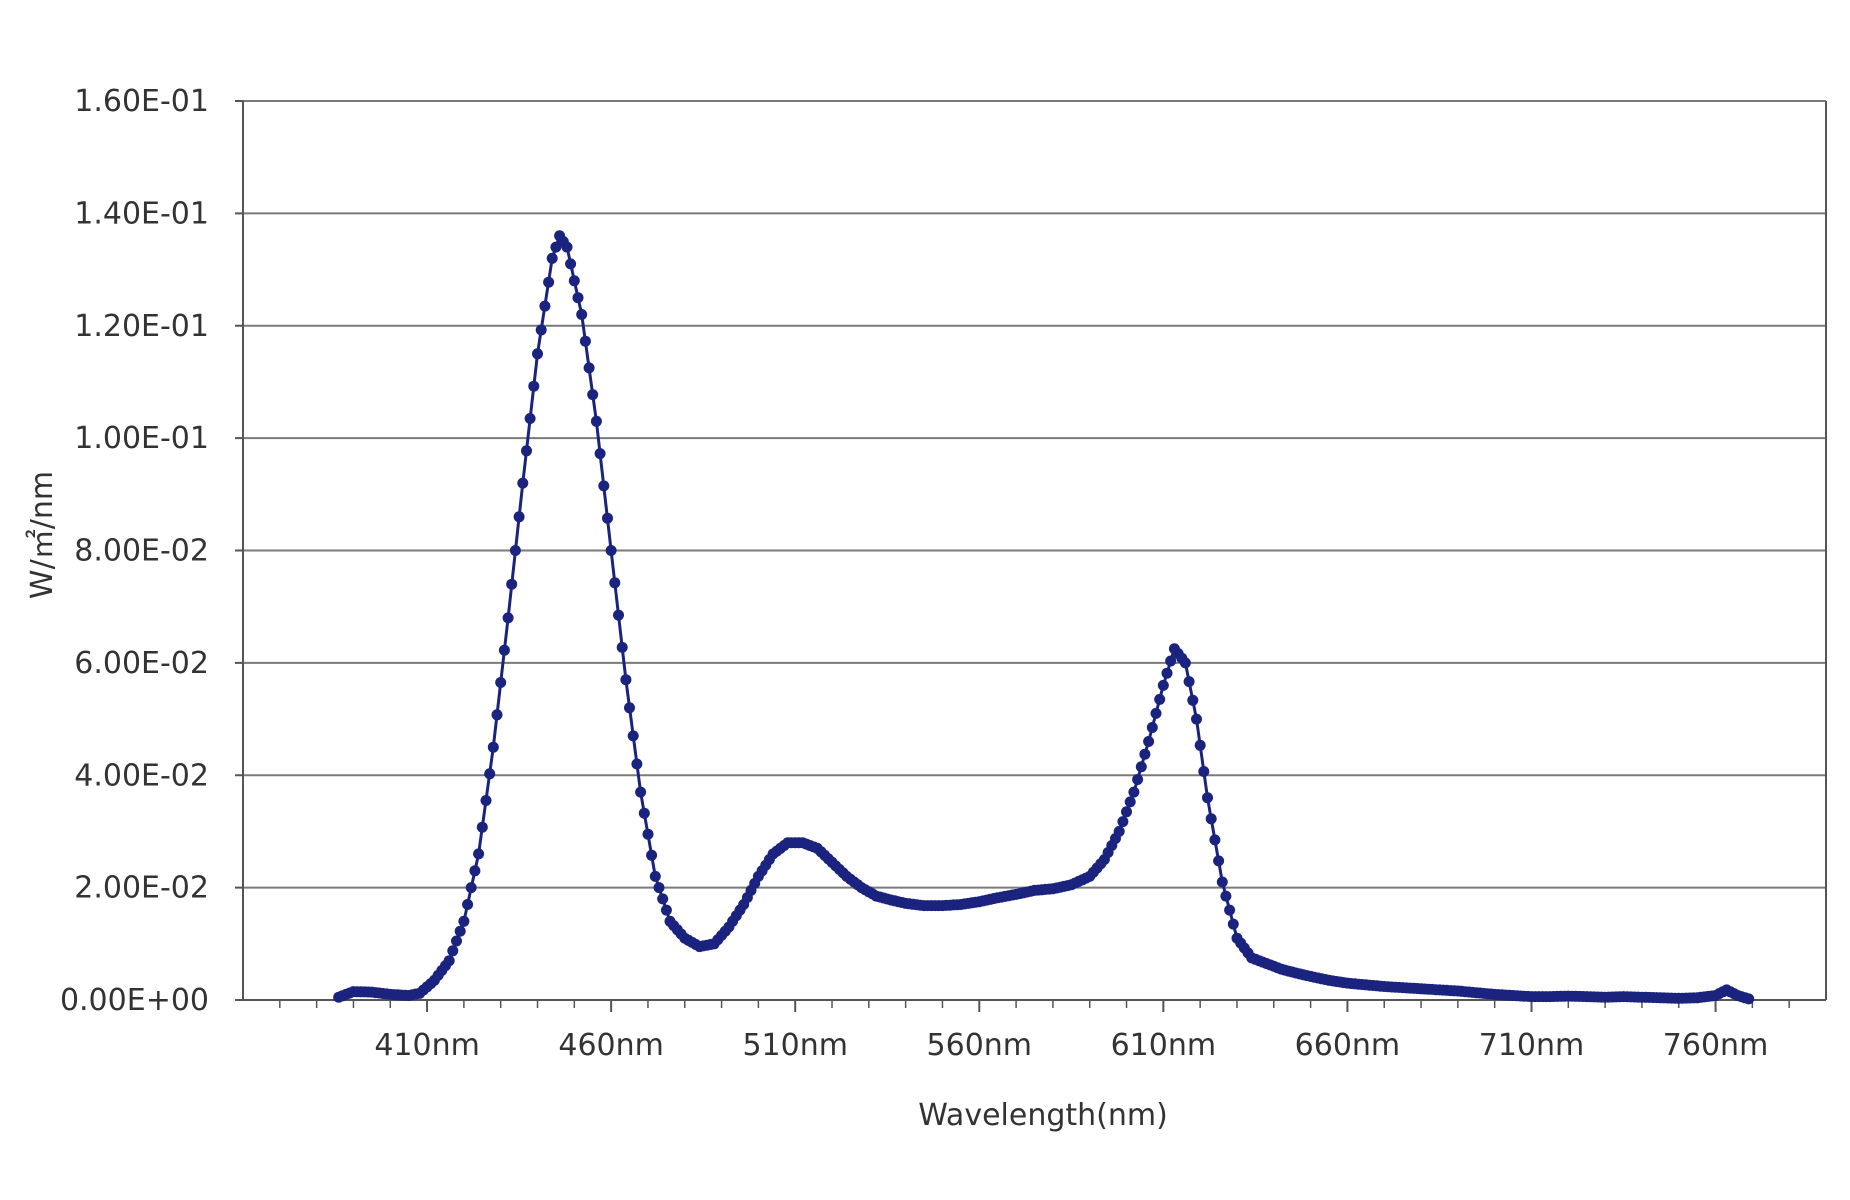 The width and height of the screenshot is (1850, 1200). Describe the element at coordinates (141, 326) in the screenshot. I see `y-tick-label: 1.20E-01` at that location.